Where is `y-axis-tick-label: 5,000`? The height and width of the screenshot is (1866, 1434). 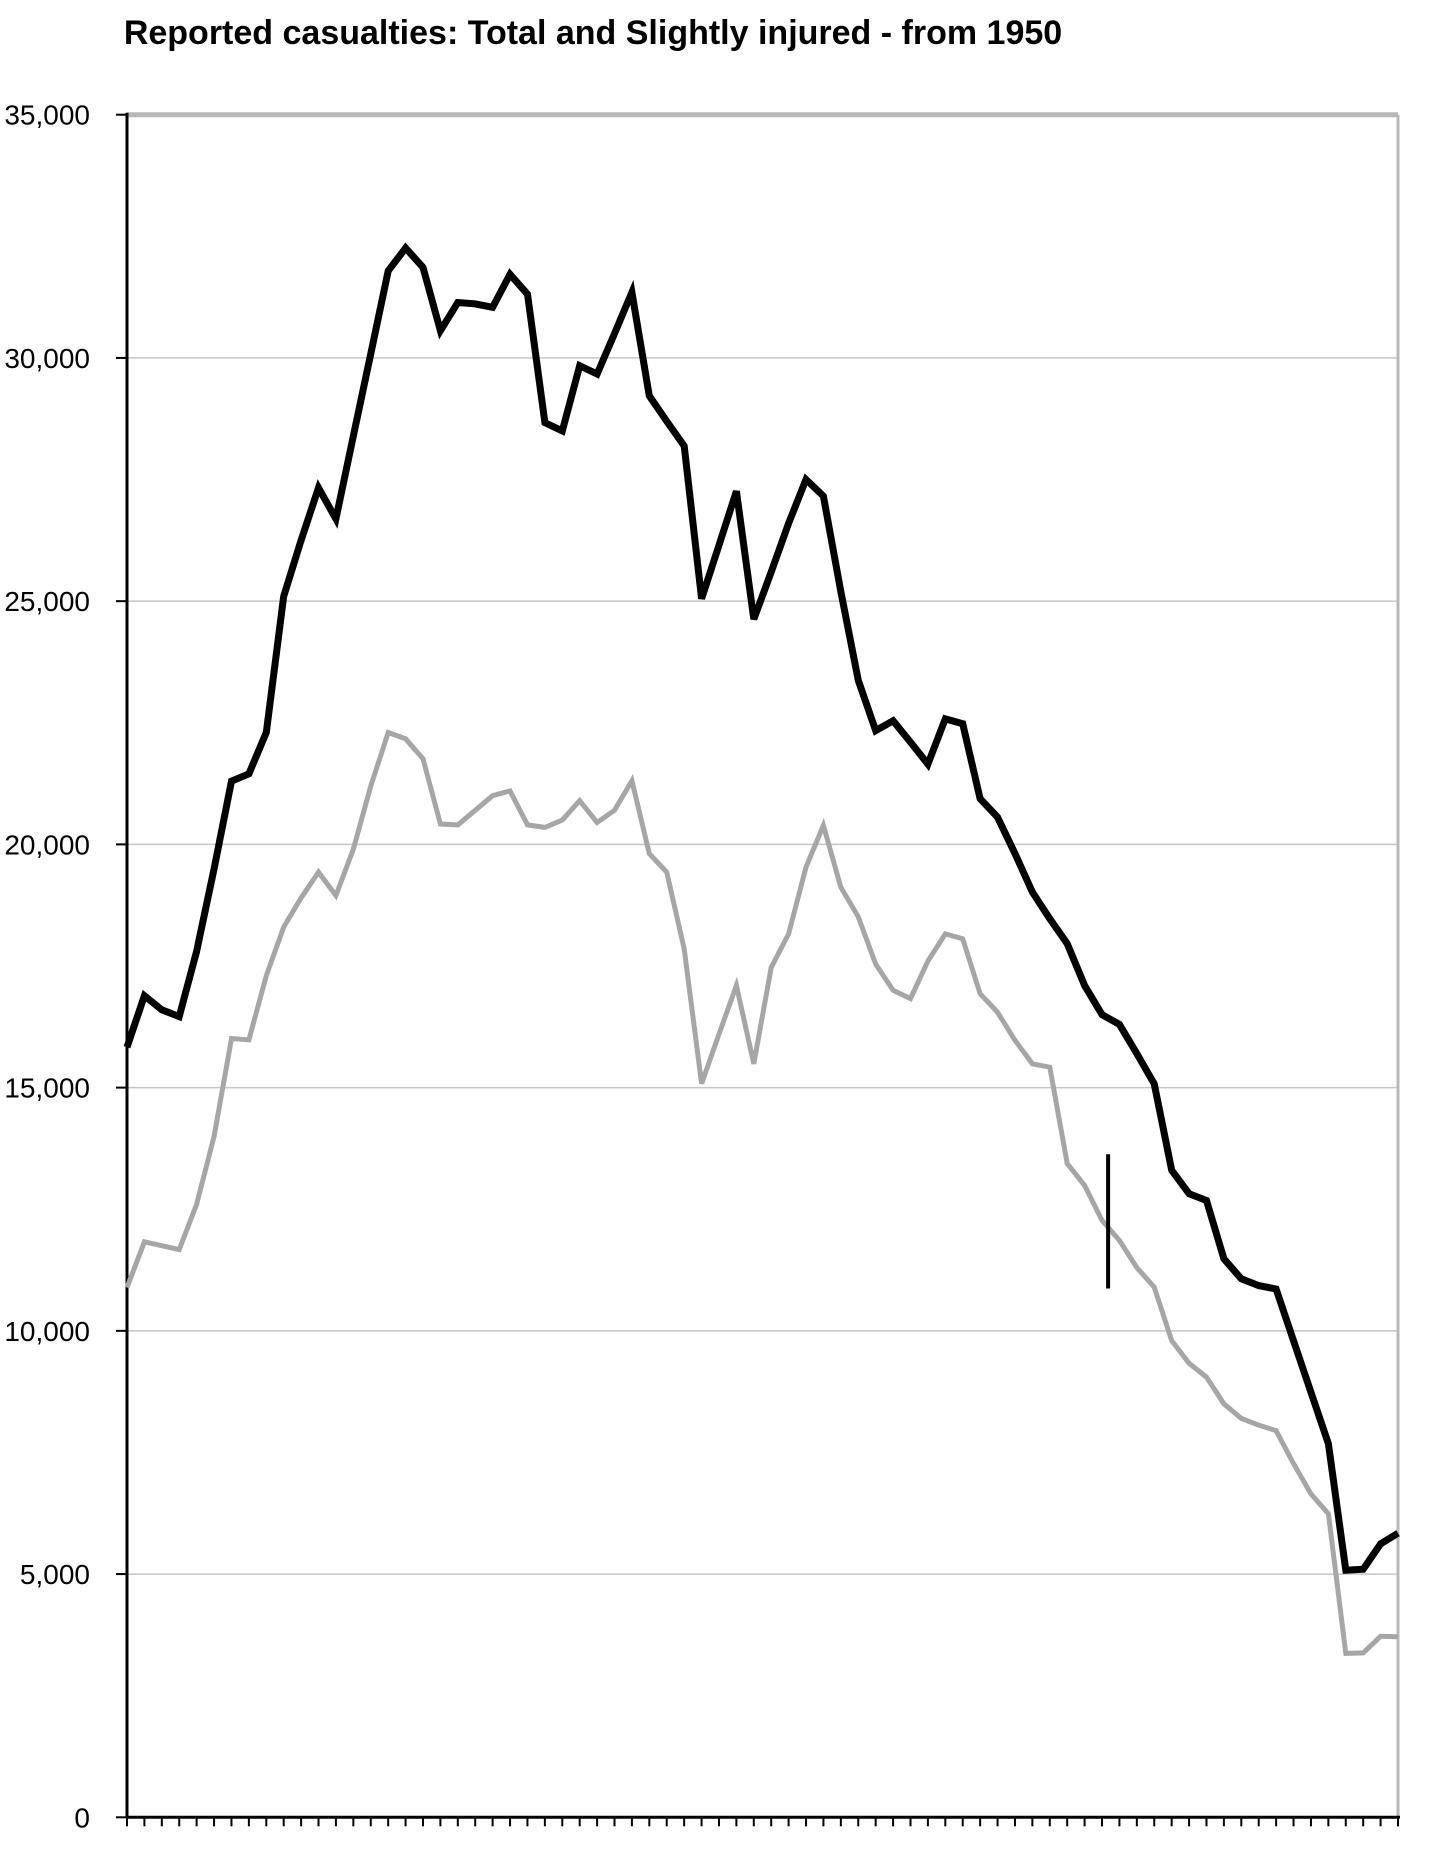
y-axis-tick-label: 5,000 is located at coordinates (55, 1574).